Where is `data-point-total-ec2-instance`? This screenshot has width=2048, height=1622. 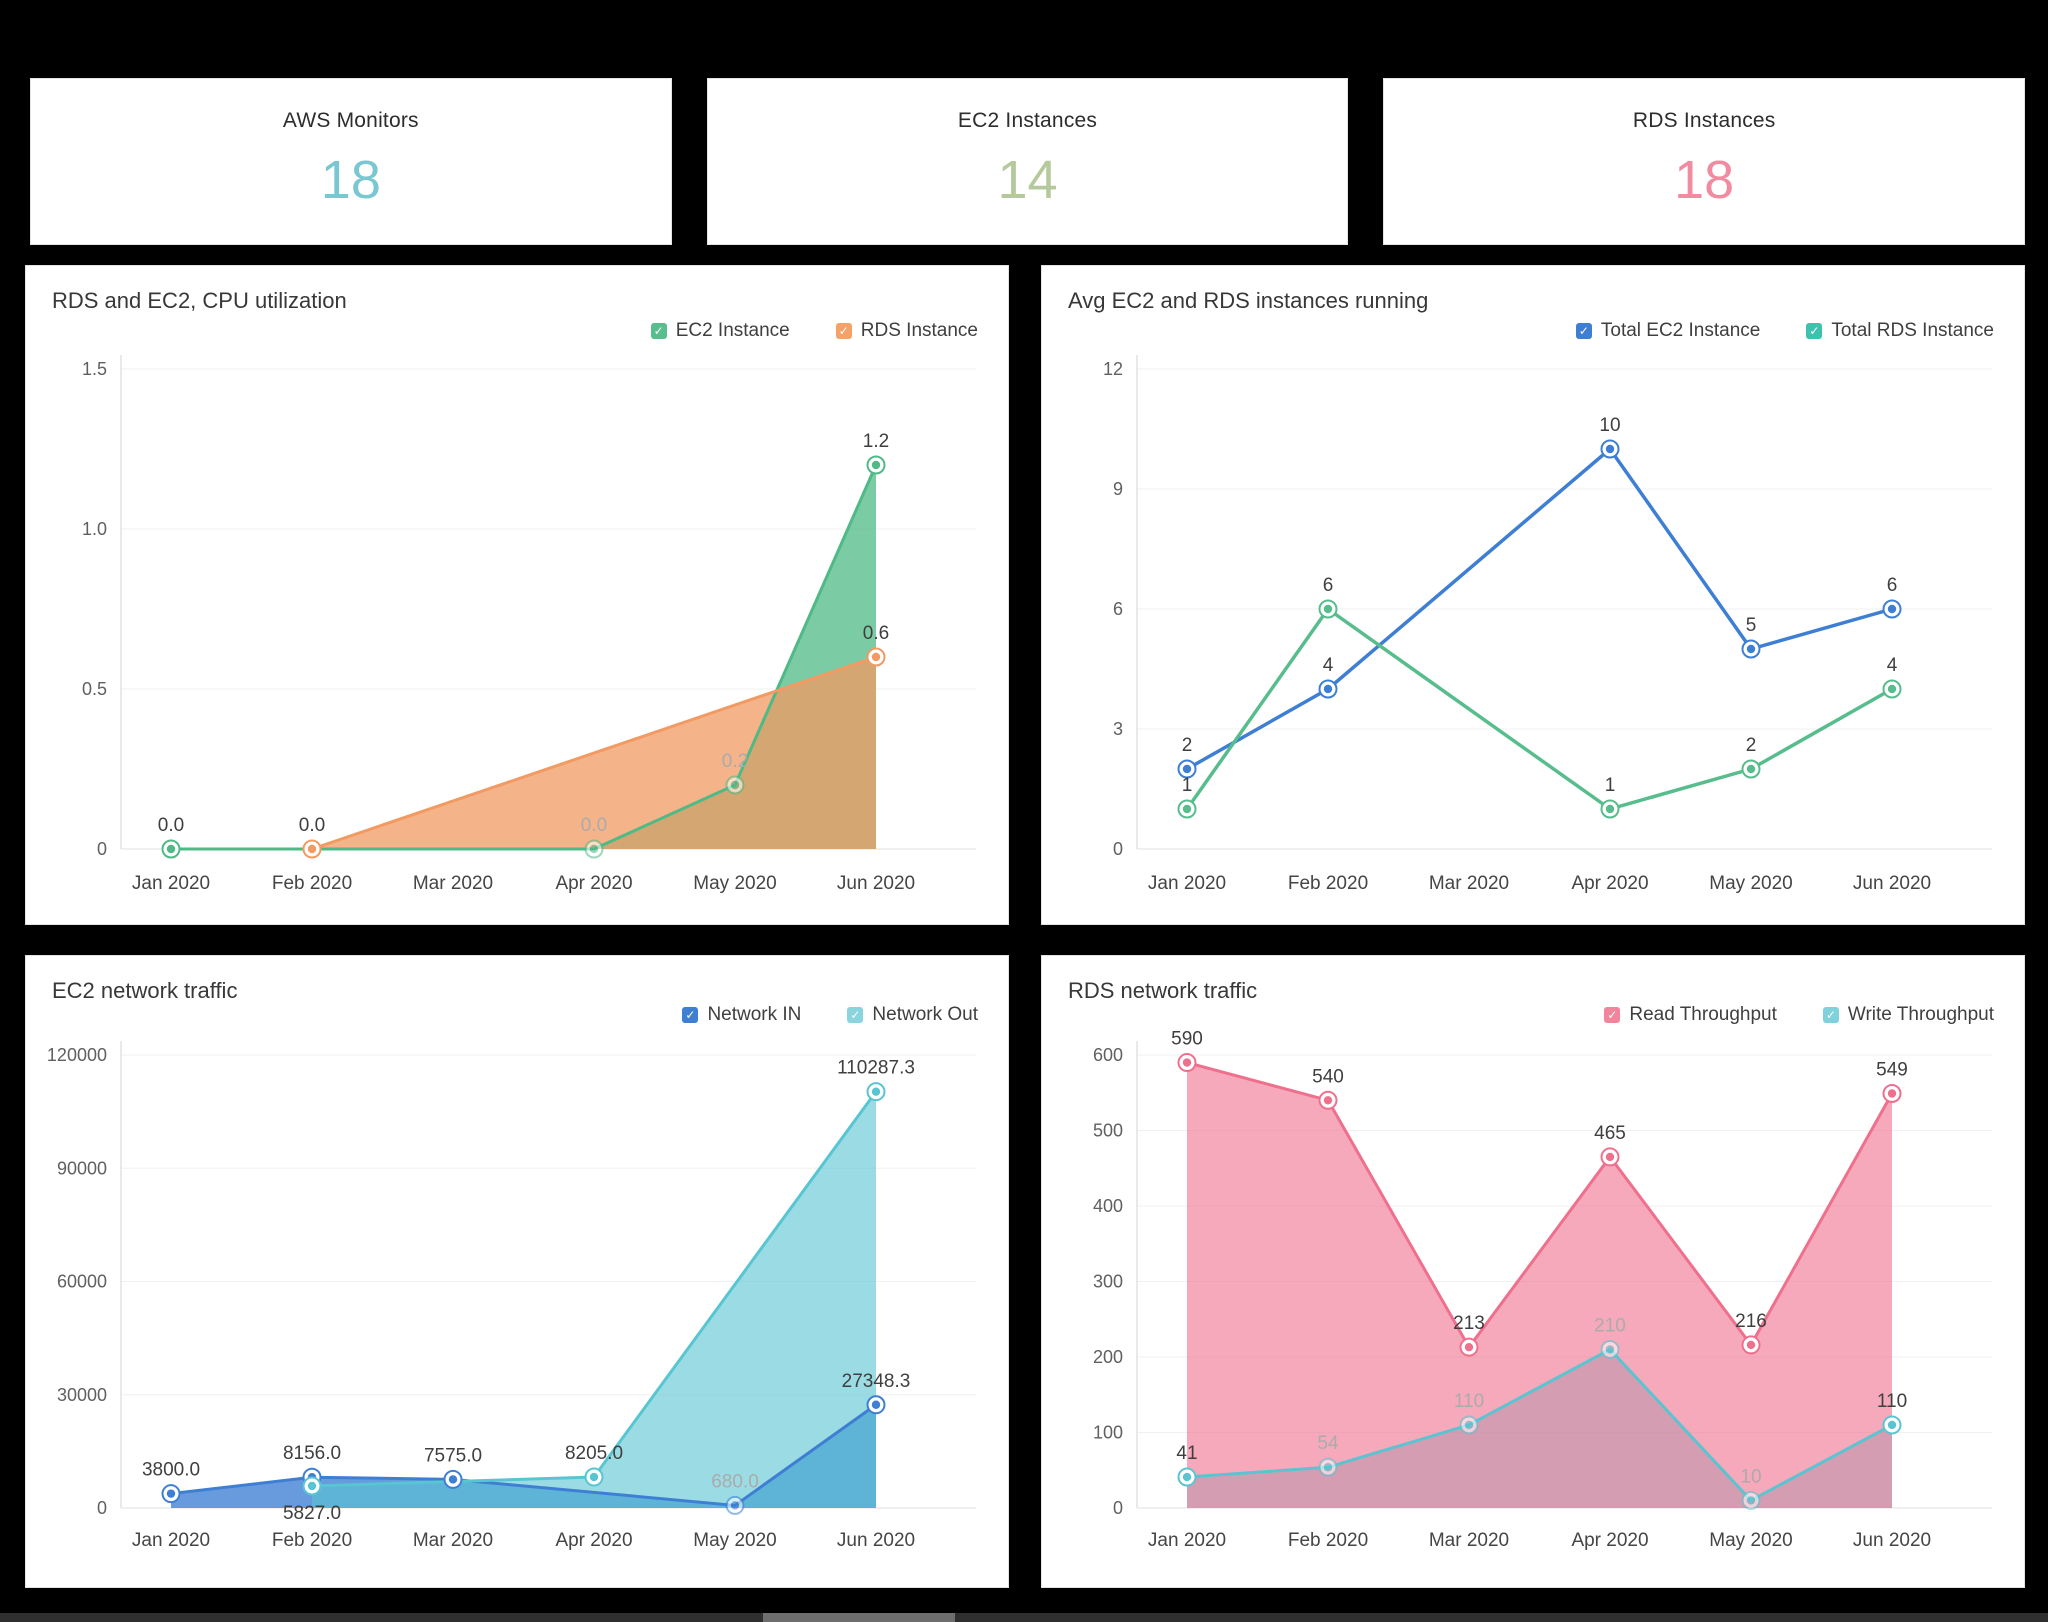
data-point-total-ec2-instance is located at coordinates (1187, 769).